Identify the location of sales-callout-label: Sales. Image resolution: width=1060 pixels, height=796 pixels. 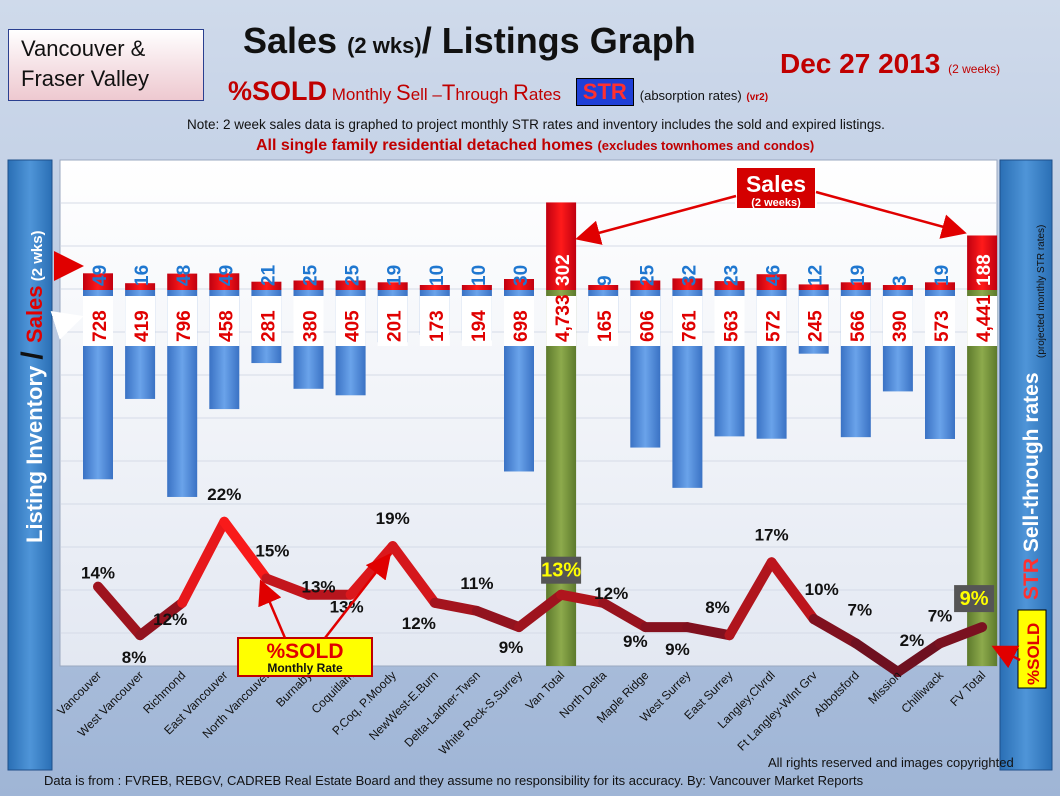
(776, 184).